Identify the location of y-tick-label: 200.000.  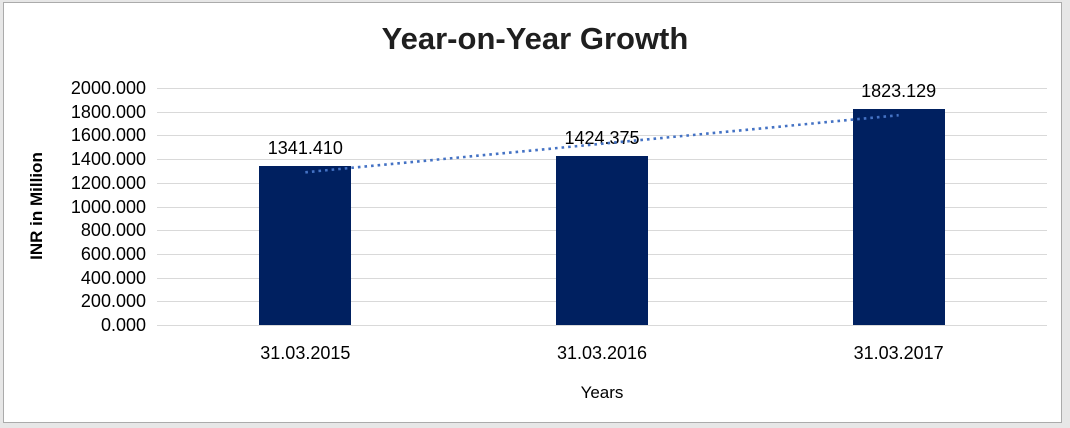
(113, 301).